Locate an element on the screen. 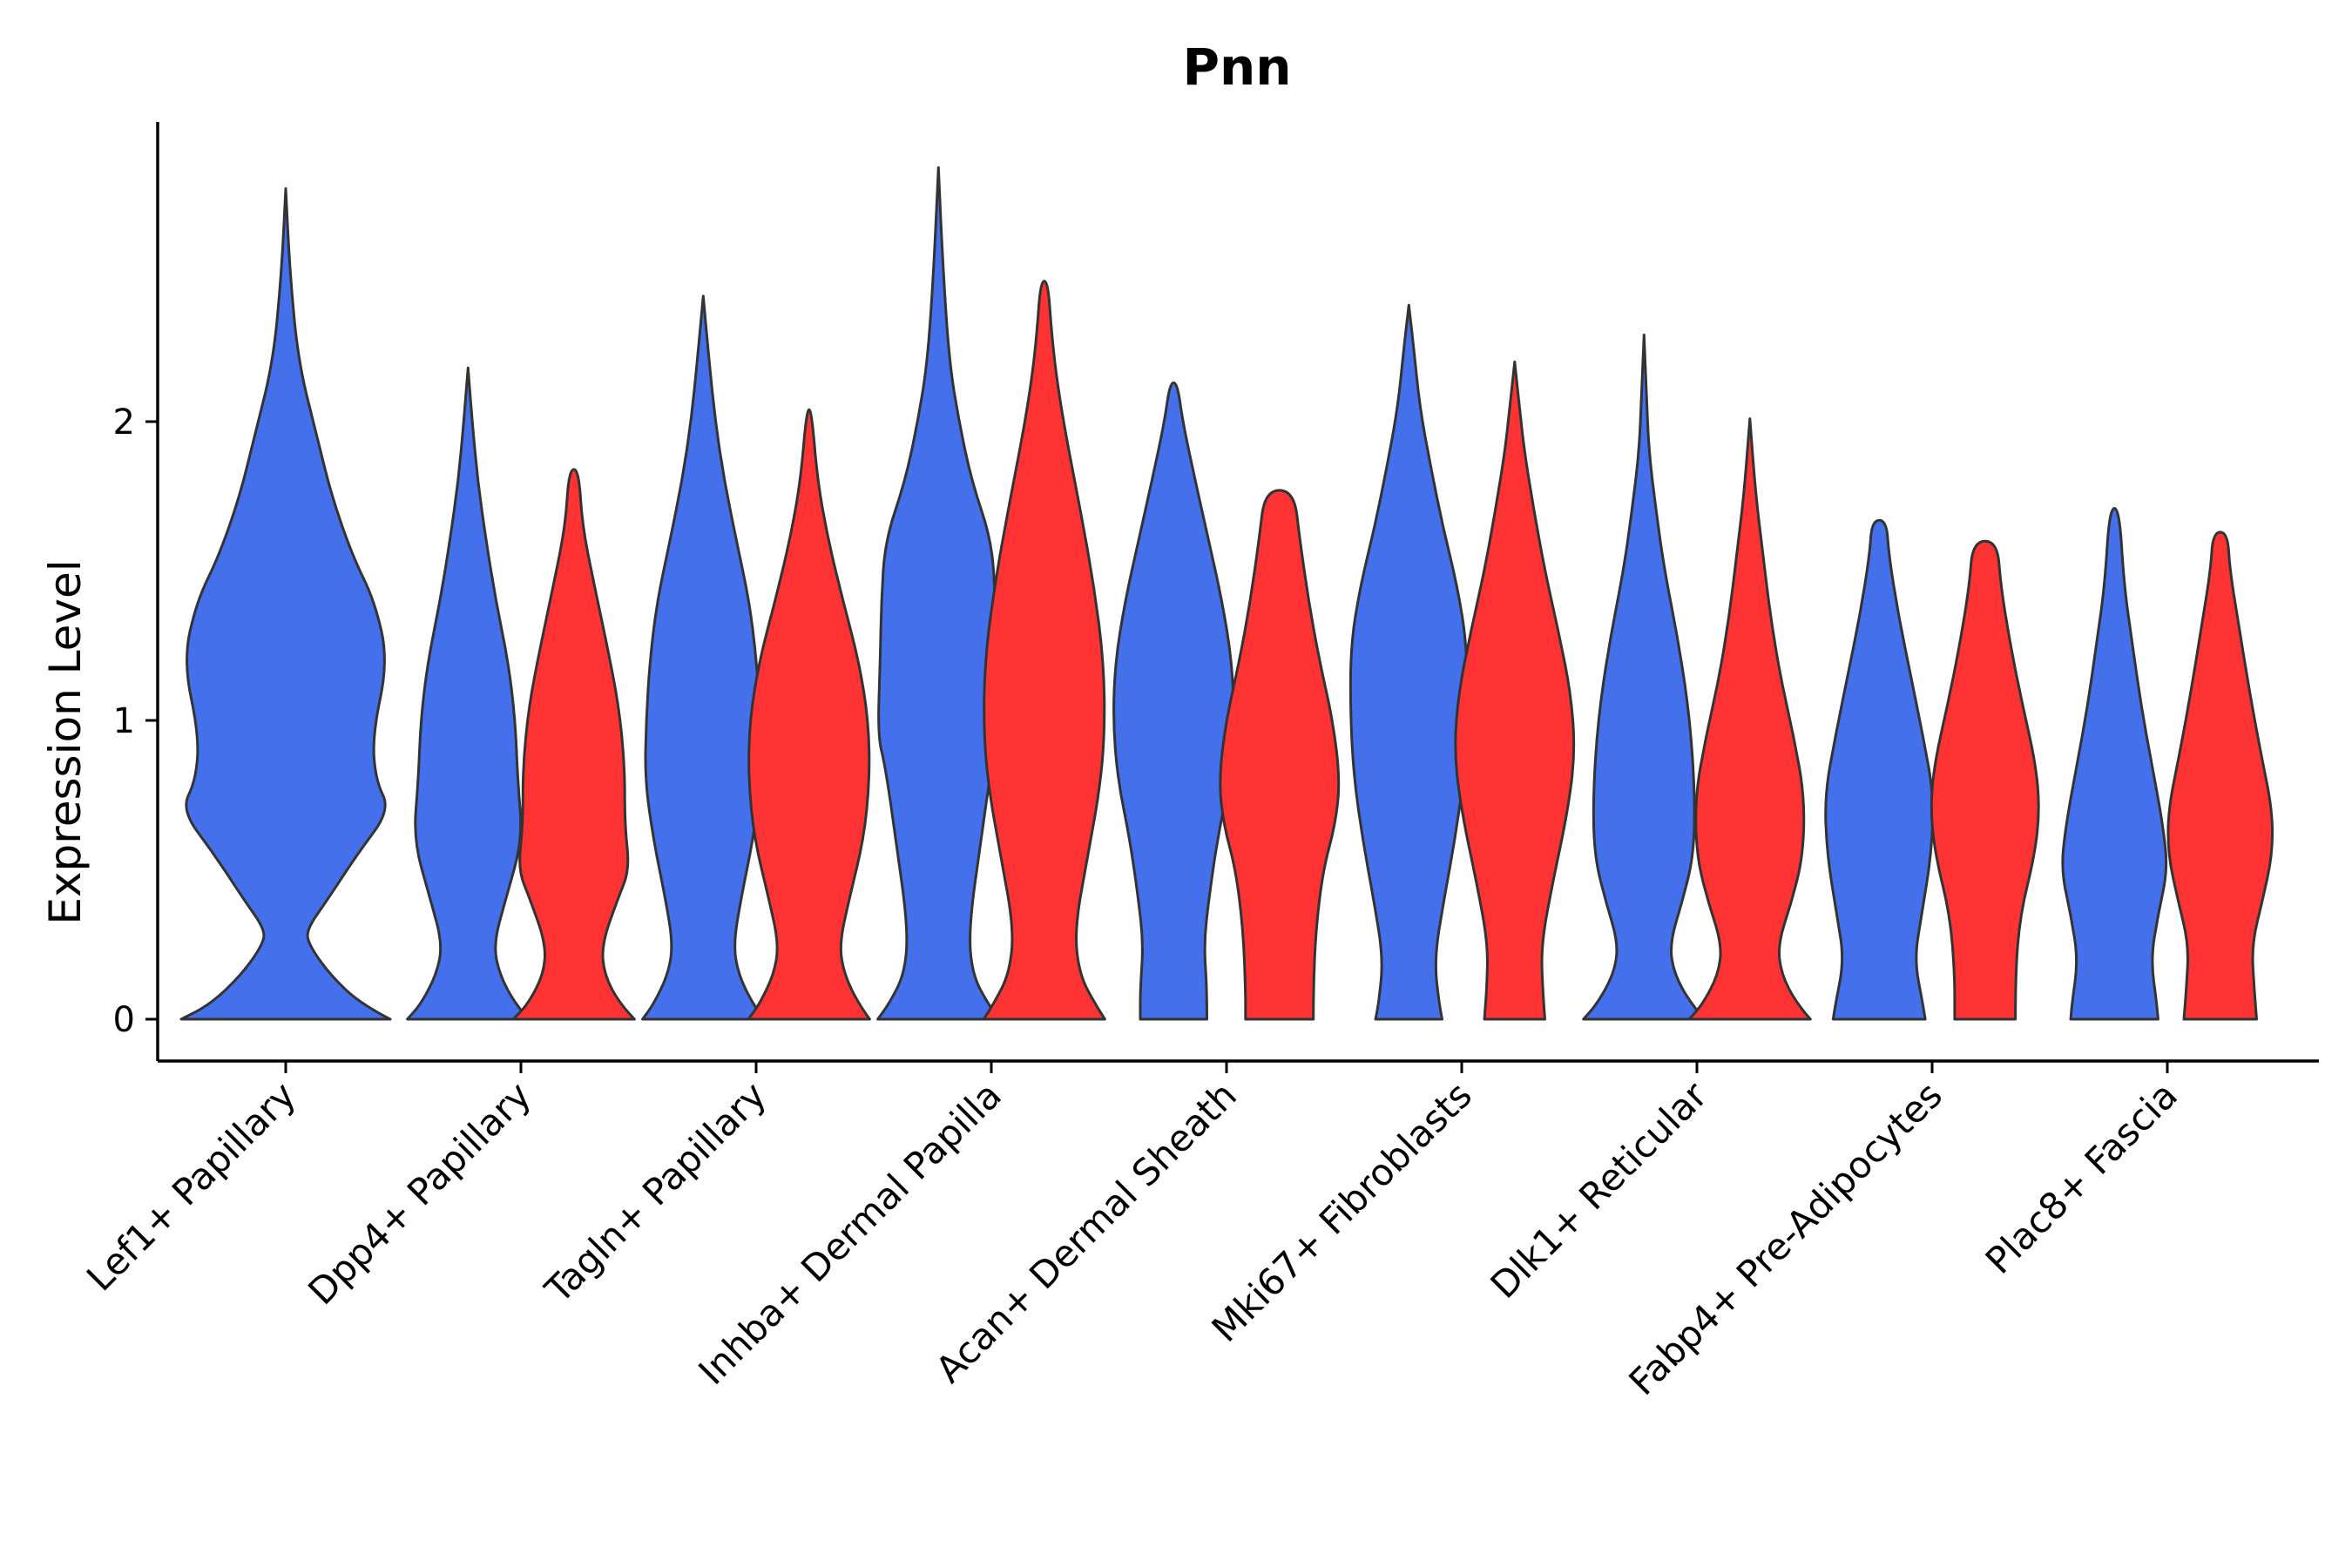 This screenshot has width=2352, height=1568. y-axis-label: Expression Level is located at coordinates (66, 741).